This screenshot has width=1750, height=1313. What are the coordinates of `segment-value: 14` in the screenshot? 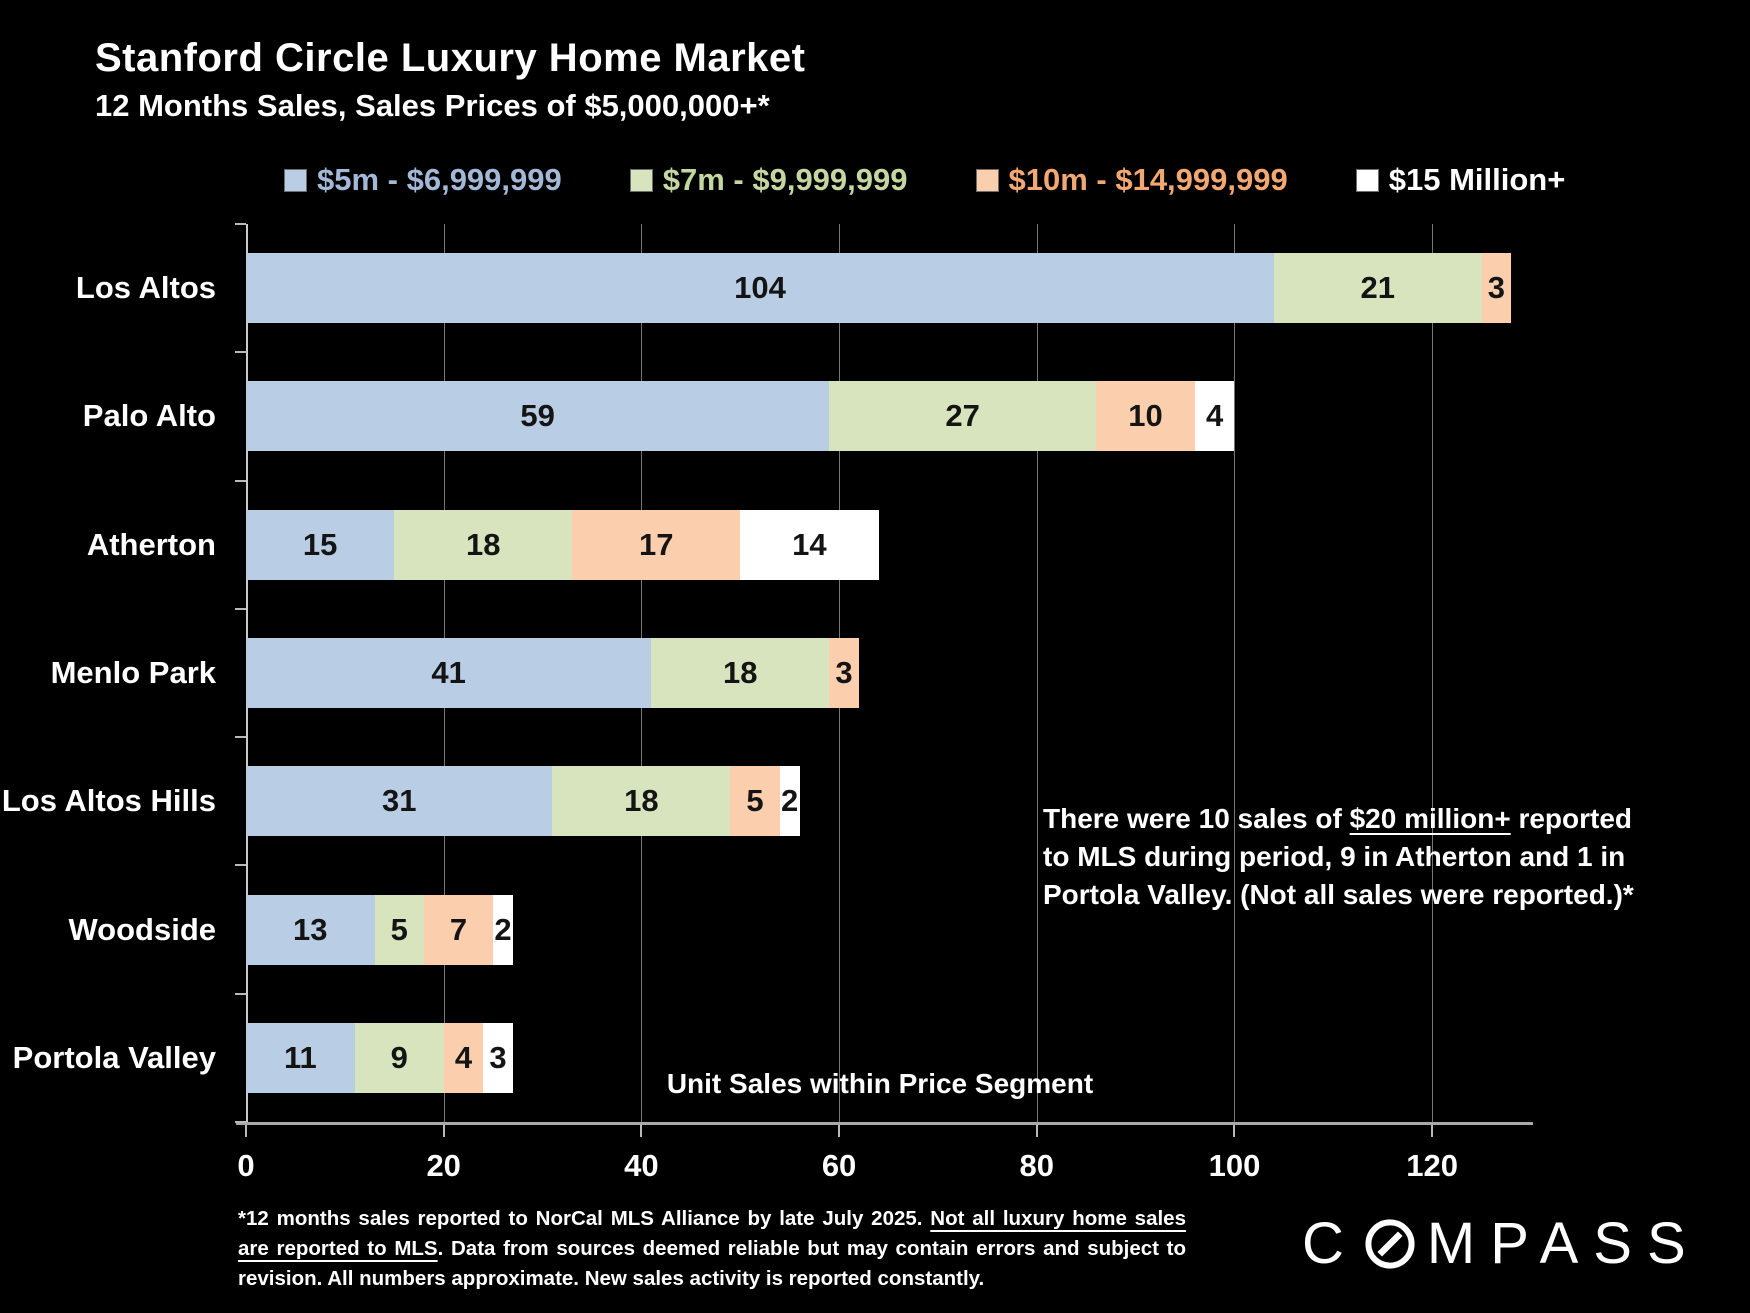 It's located at (809, 544).